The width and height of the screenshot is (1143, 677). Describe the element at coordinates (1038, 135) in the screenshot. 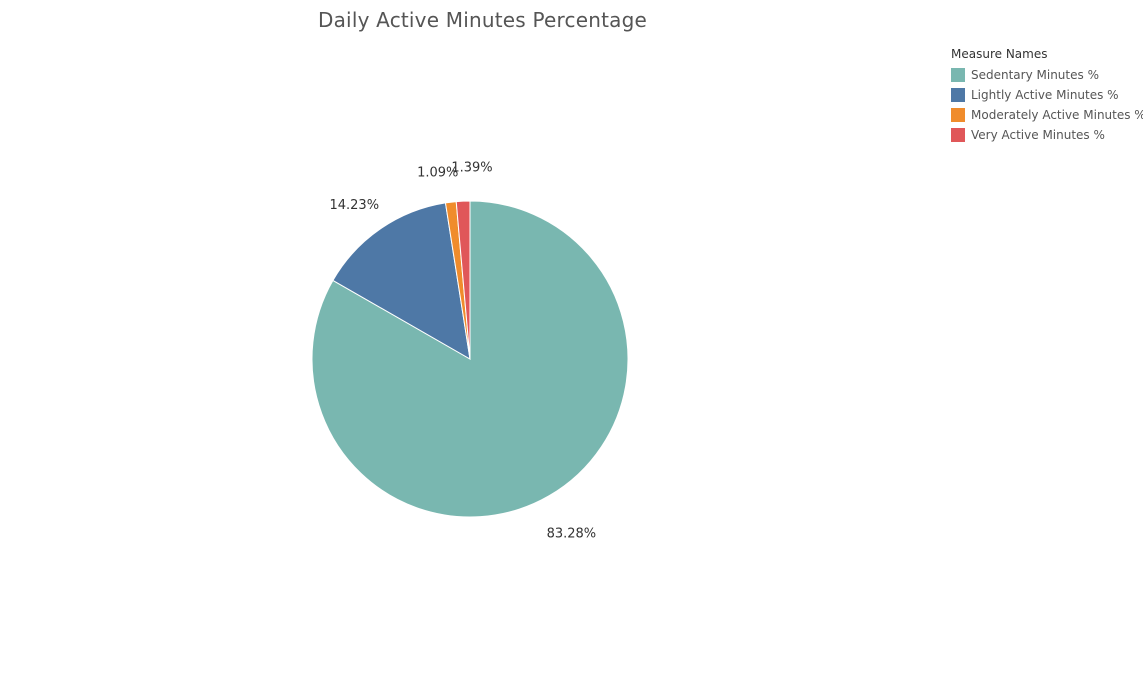

I see `legend-label: Very Active Minutes %` at that location.